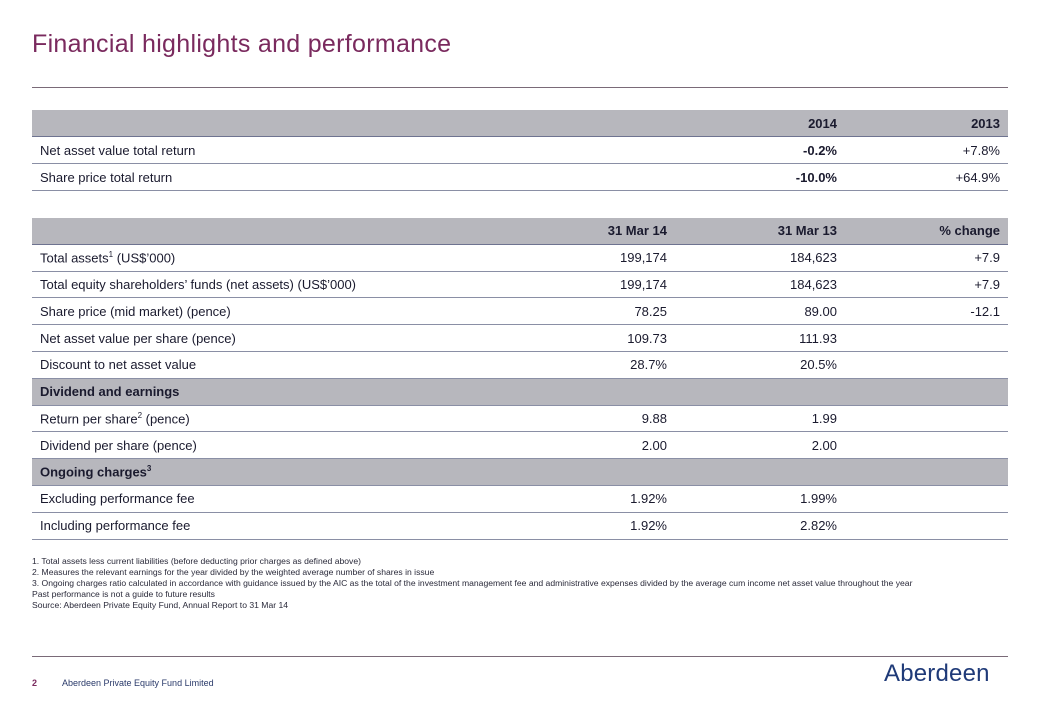 The height and width of the screenshot is (720, 1040). Describe the element at coordinates (591, 311) in the screenshot. I see `cell-value: 78.25` at that location.